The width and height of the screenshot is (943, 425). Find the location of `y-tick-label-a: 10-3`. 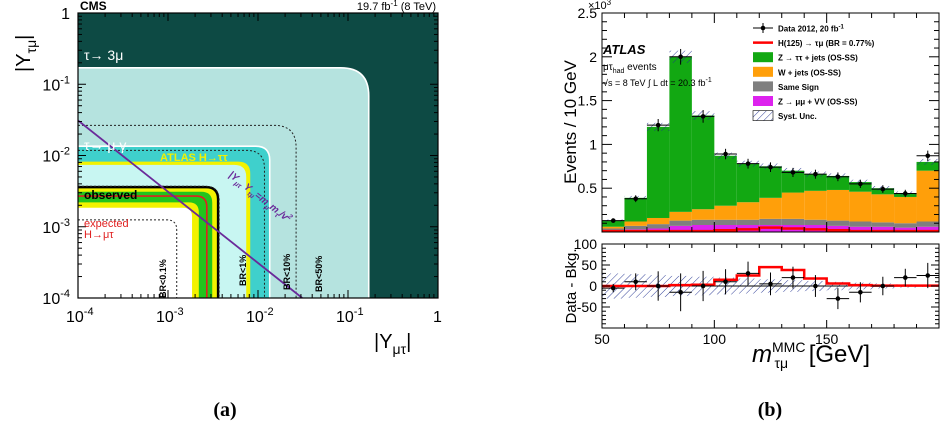

y-tick-label-a: 10-3 is located at coordinates (56, 227).